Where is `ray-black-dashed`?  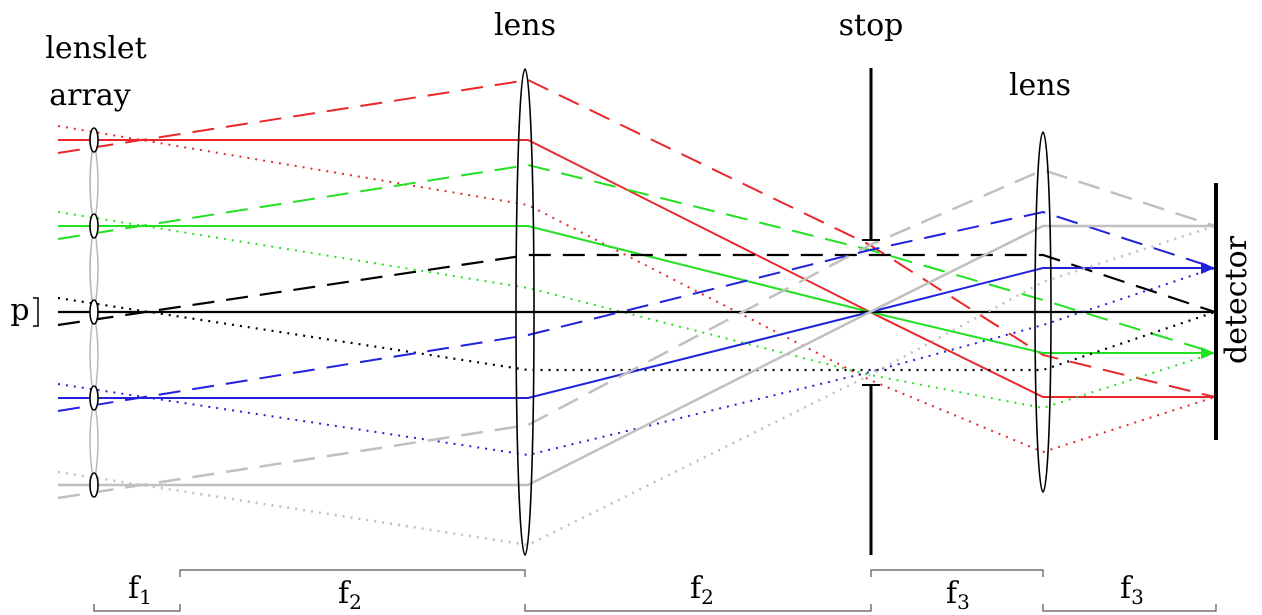
ray-black-dashed is located at coordinates (636, 290).